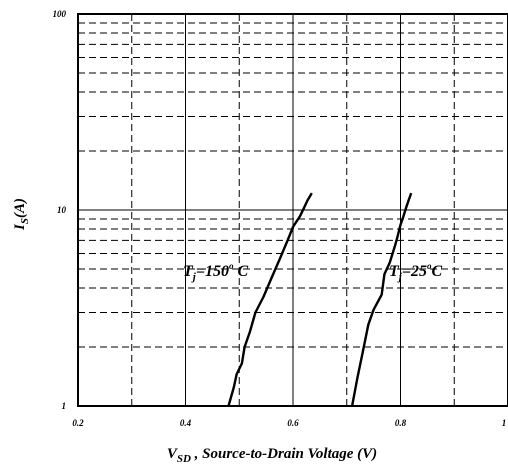  I want to click on y-tick-label: 1, so click(64, 406).